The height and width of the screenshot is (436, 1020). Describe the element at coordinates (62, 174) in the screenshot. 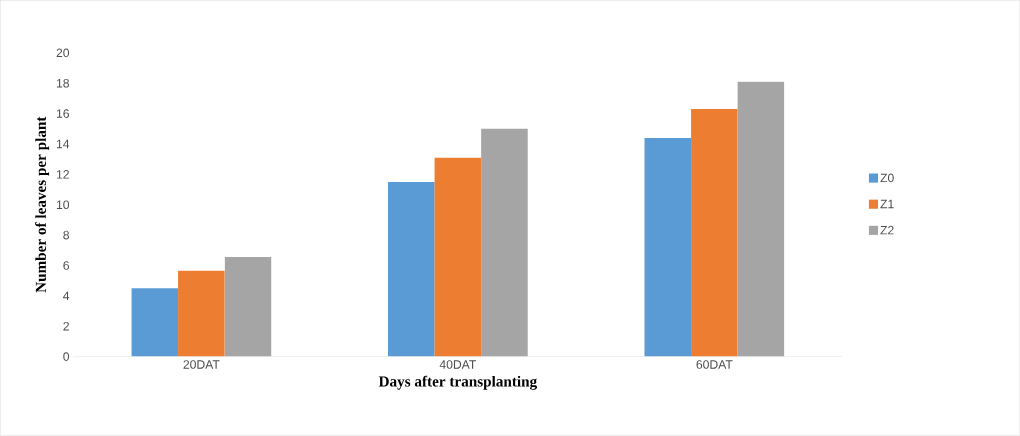

I see `y-tick-label: 12` at that location.